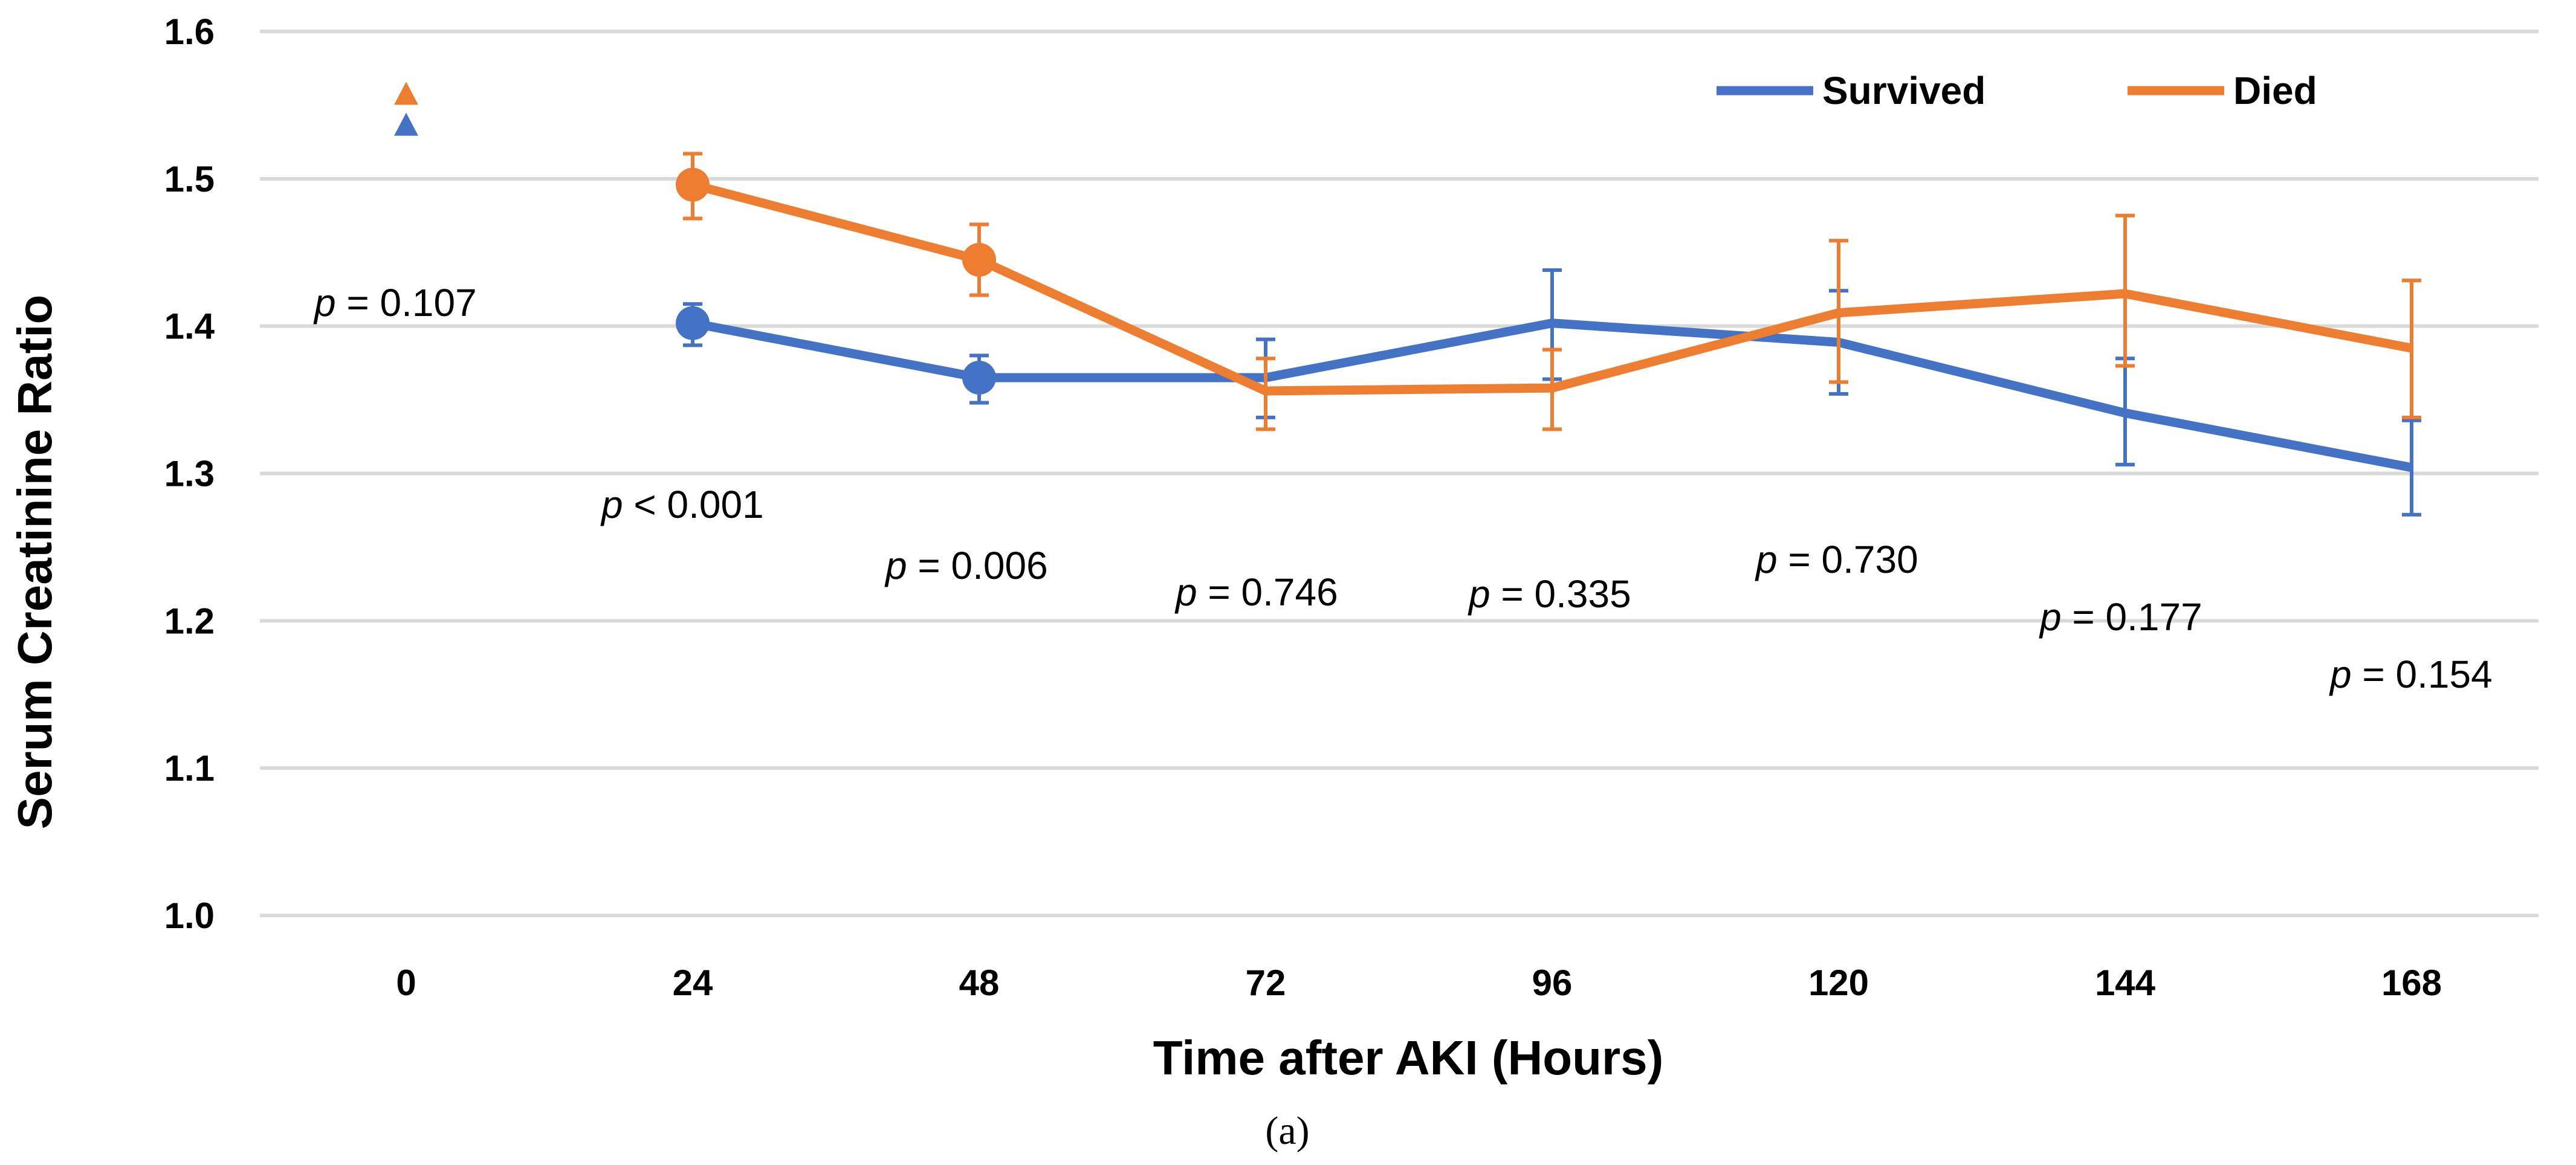  I want to click on legend-item-survived: Survived, so click(1851, 90).